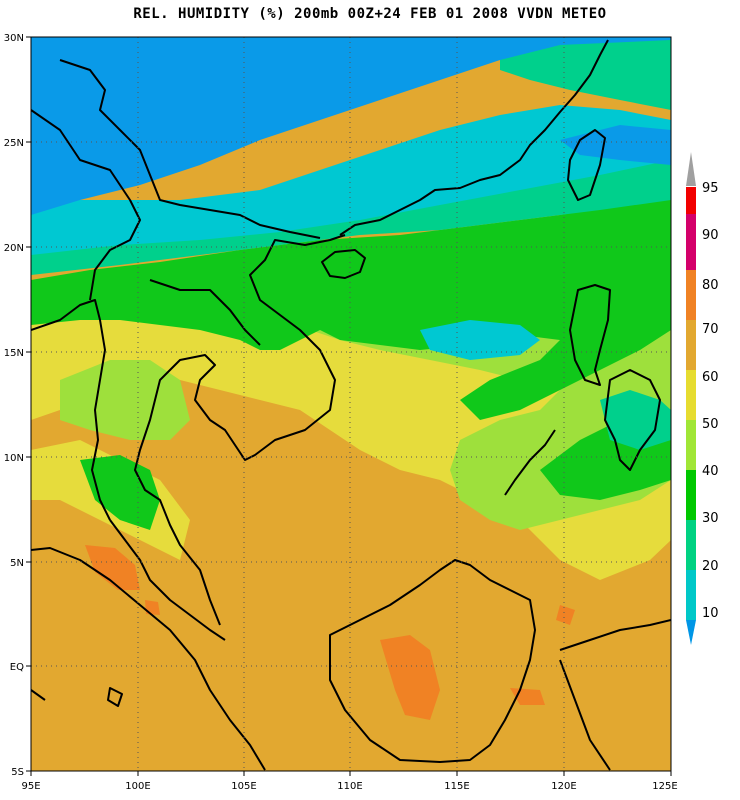 The image size is (740, 800). I want to click on legend-label: 60, so click(710, 377).